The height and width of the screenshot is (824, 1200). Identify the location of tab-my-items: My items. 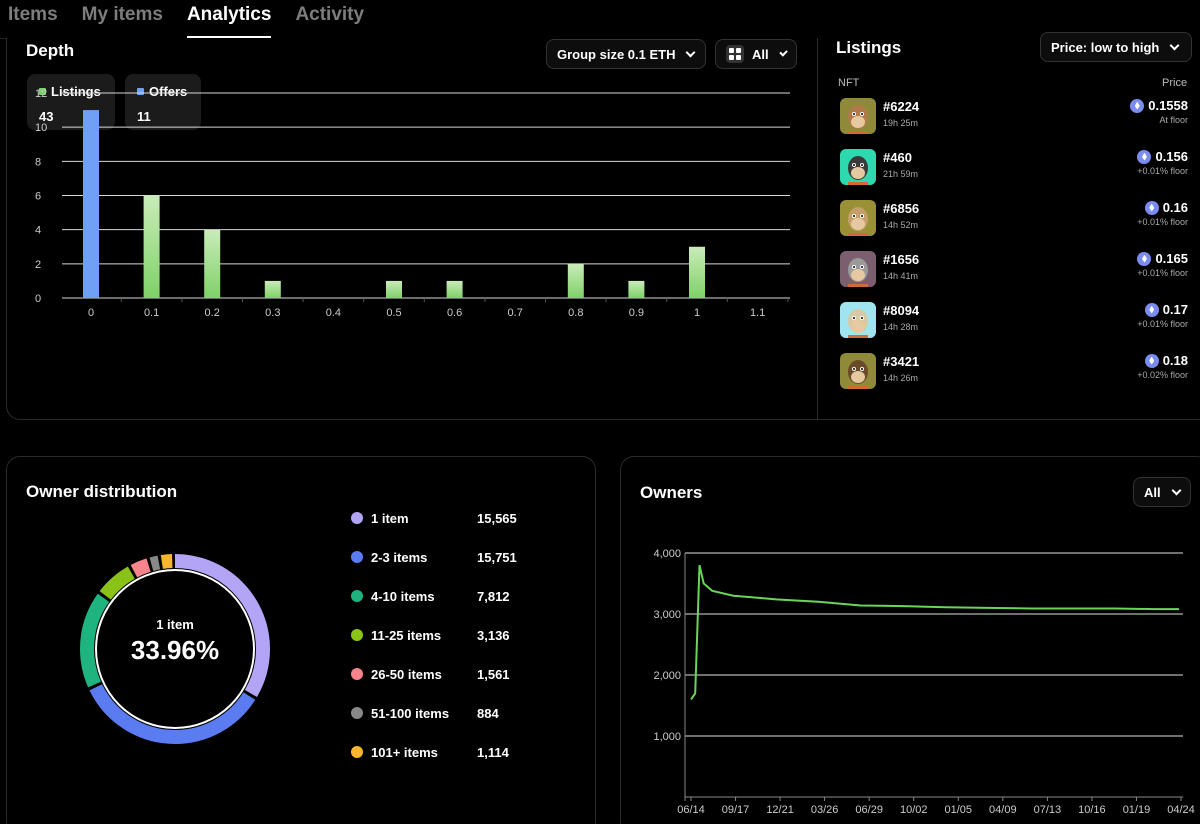
(122, 14).